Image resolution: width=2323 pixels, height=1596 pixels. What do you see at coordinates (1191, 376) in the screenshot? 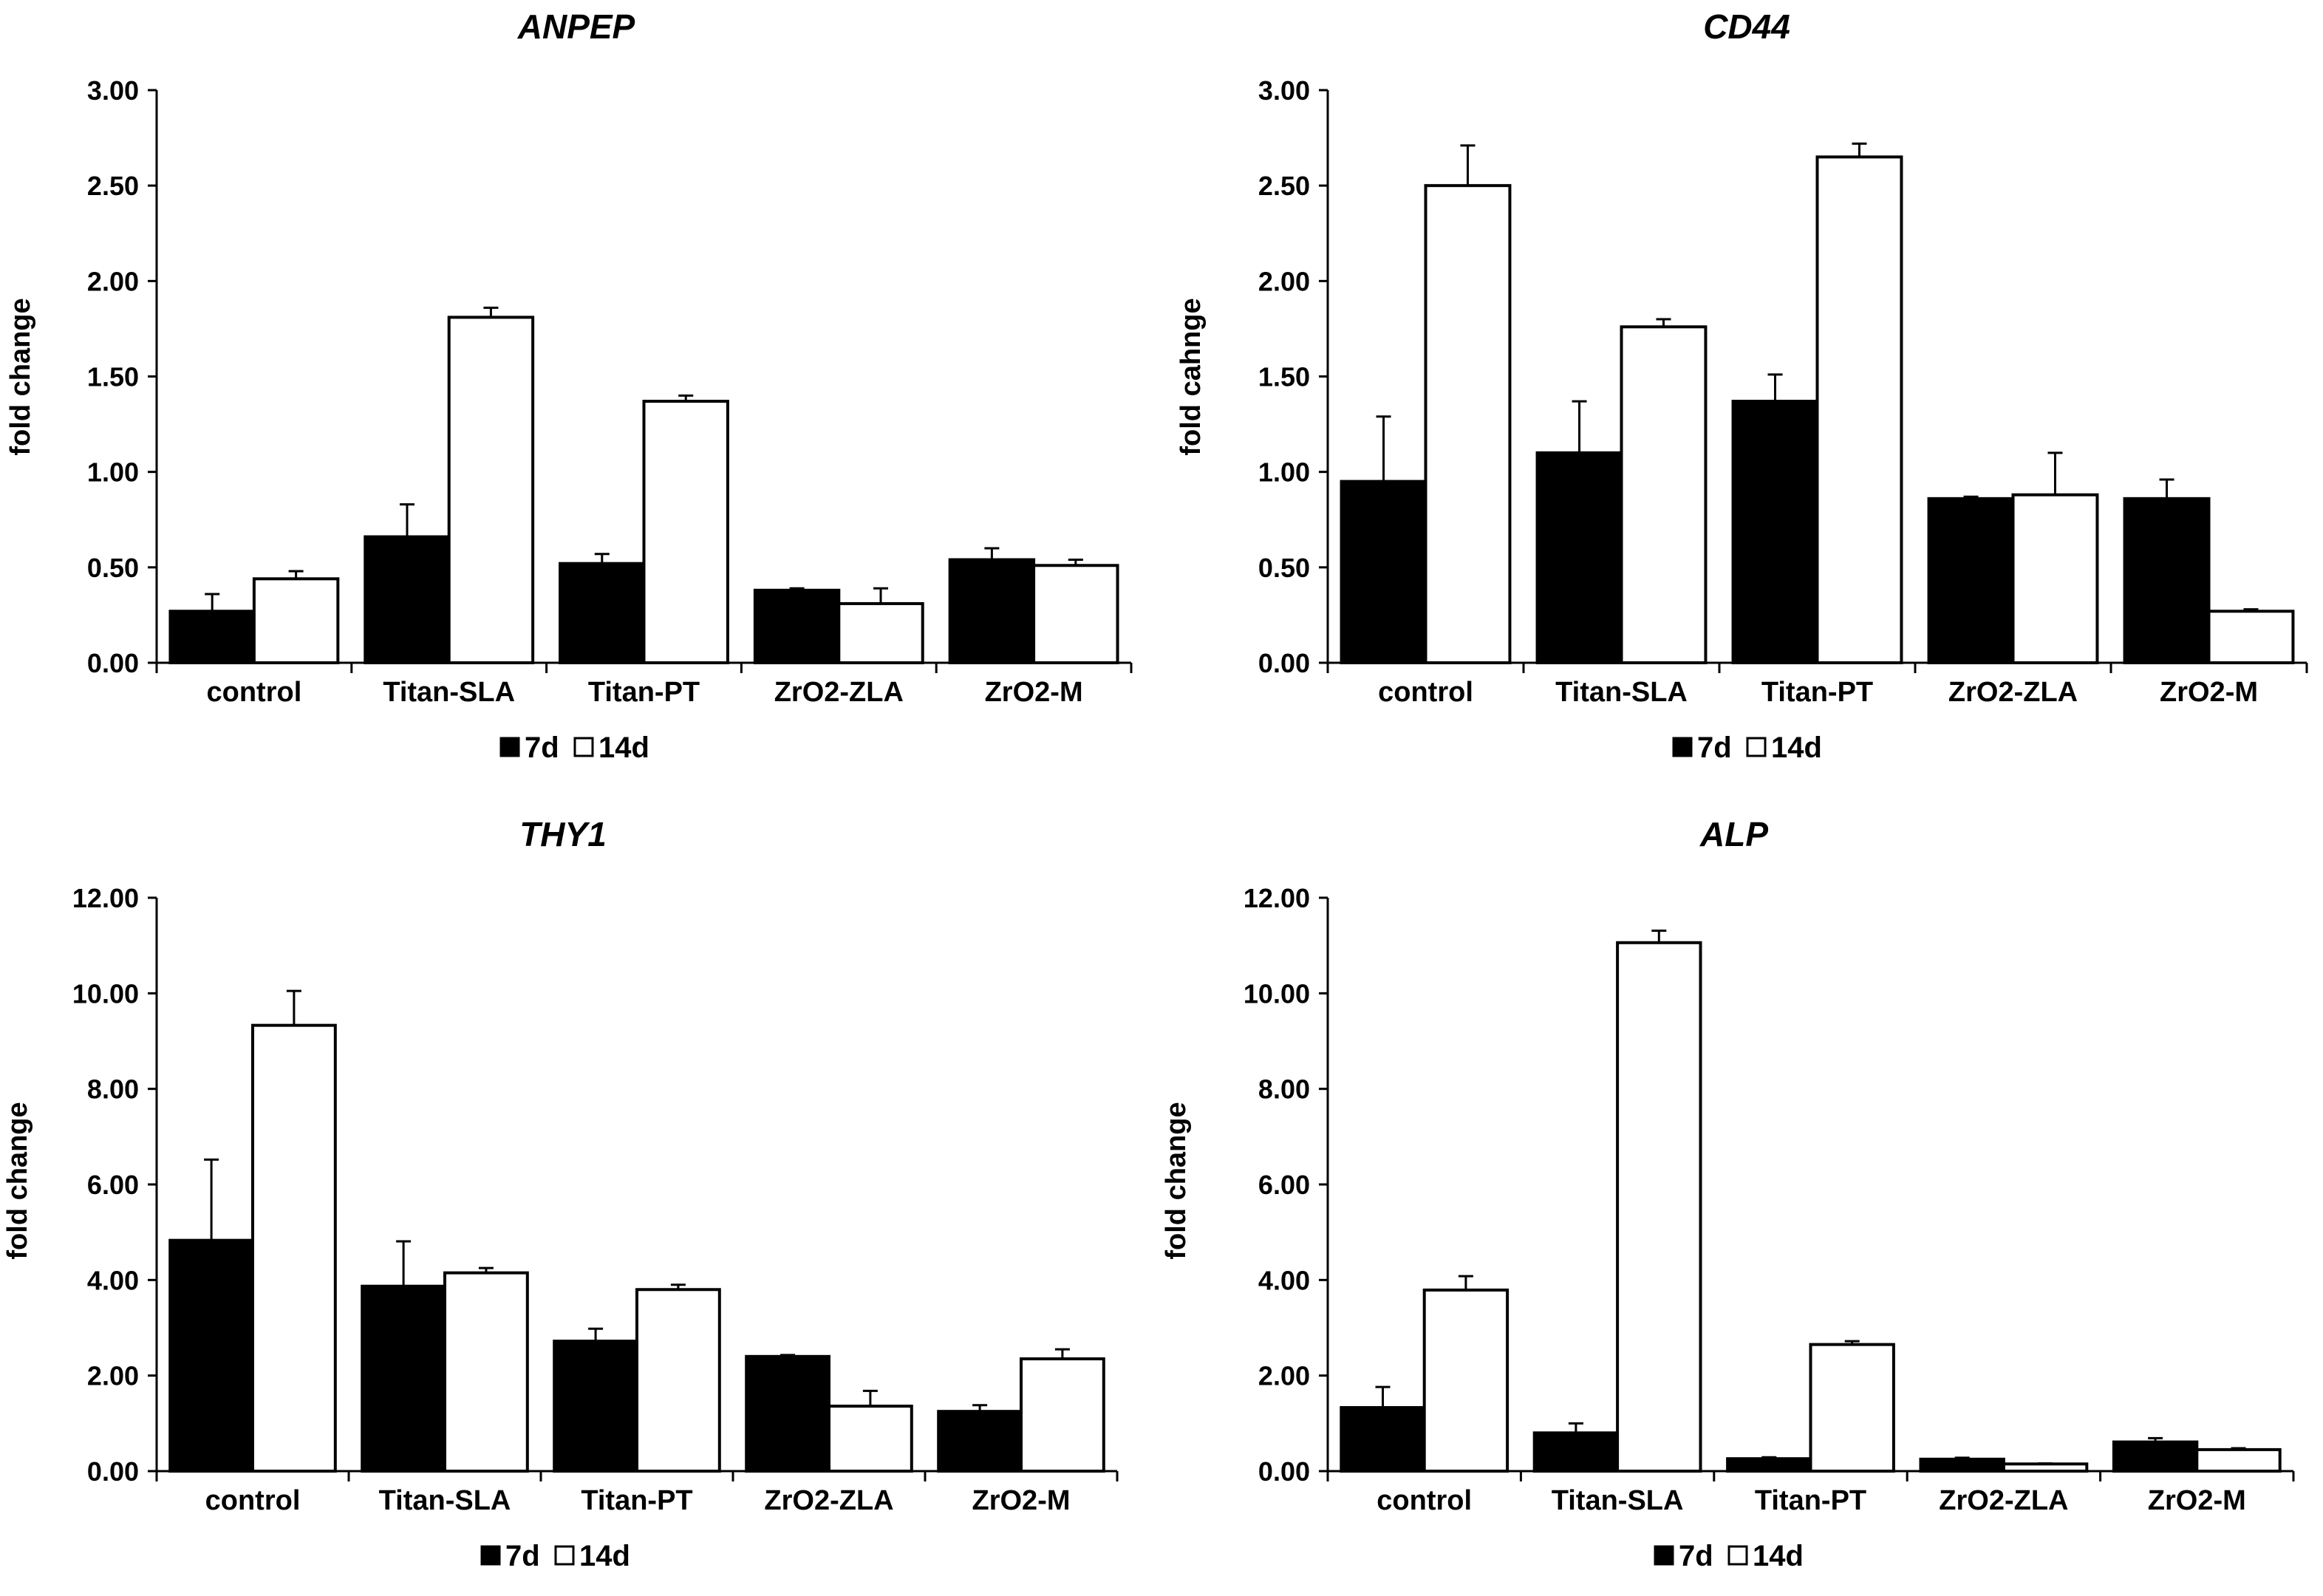
I see `y-axis-label: fold cahnge` at bounding box center [1191, 376].